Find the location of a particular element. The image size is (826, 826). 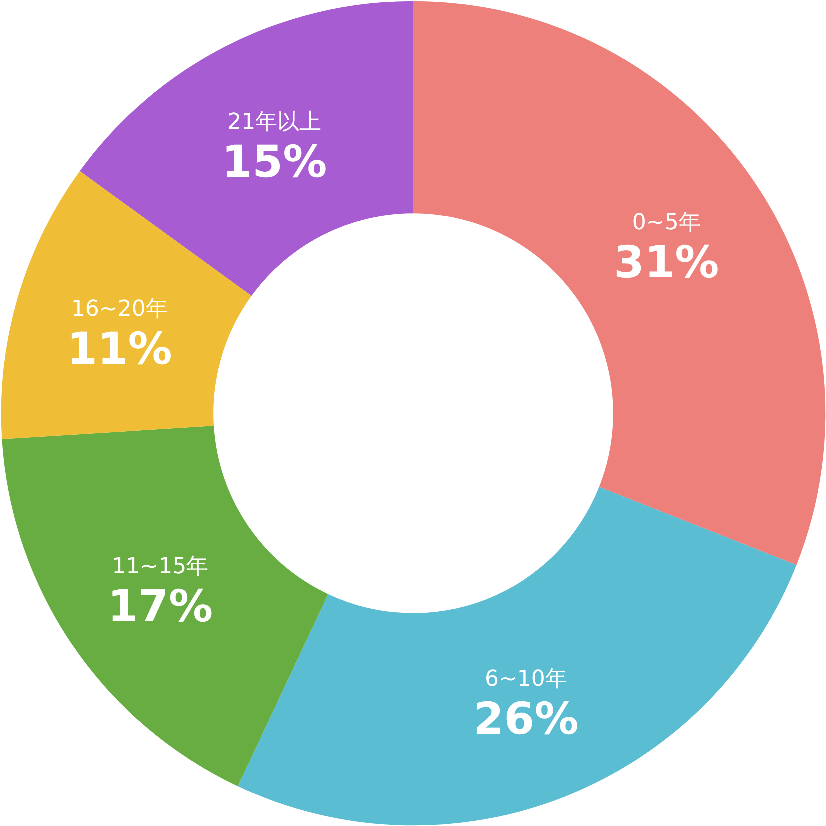

data-label: 15% is located at coordinates (275, 162).